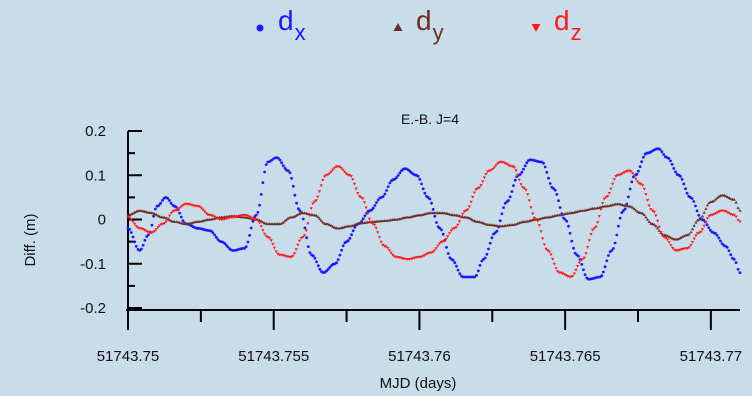 This screenshot has height=396, width=752. Describe the element at coordinates (292, 25) in the screenshot. I see `legend-label-dx: dx` at that location.